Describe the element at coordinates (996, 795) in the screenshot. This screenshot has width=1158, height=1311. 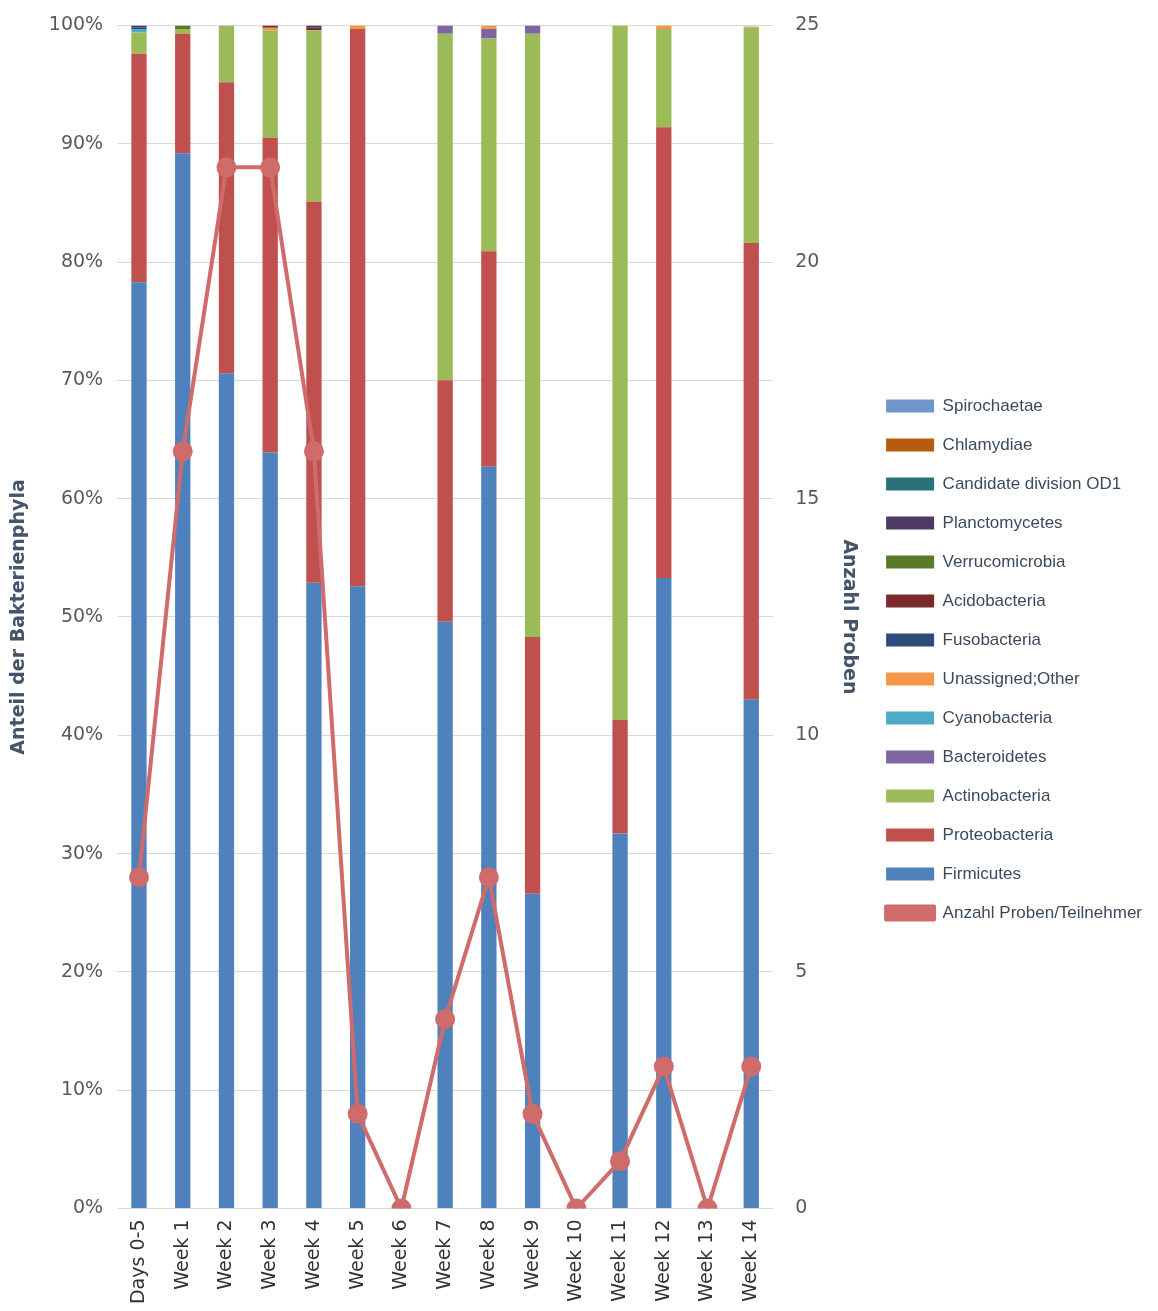
I see `legend-label: Actinobacteria` at that location.